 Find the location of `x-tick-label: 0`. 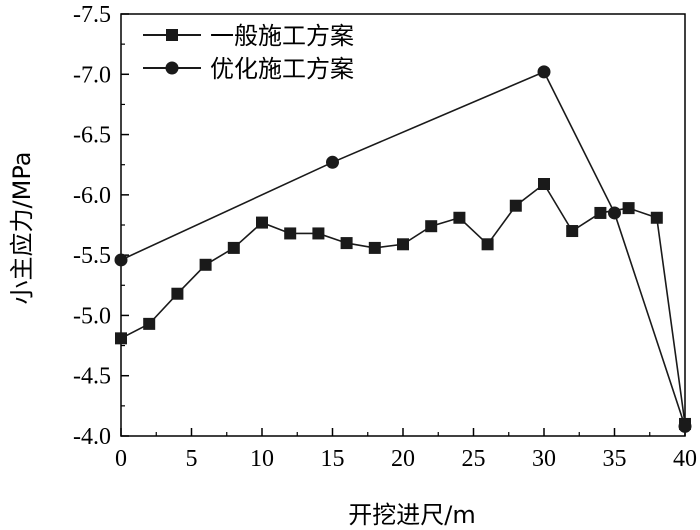

x-tick-label: 0 is located at coordinates (121, 459).